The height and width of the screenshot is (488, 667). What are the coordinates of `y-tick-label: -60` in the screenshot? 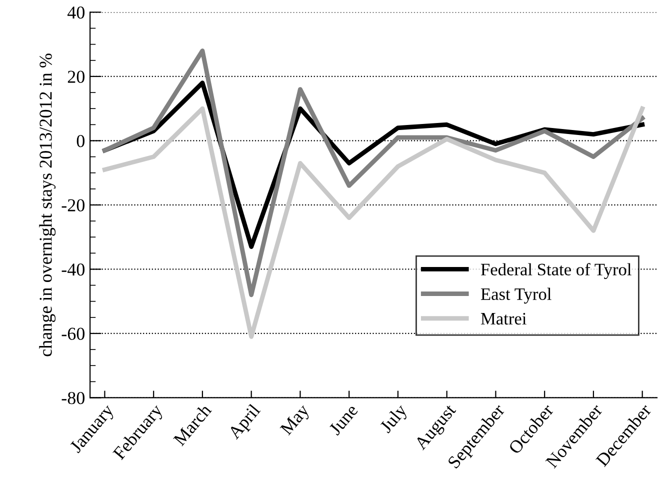 It's located at (73, 334).